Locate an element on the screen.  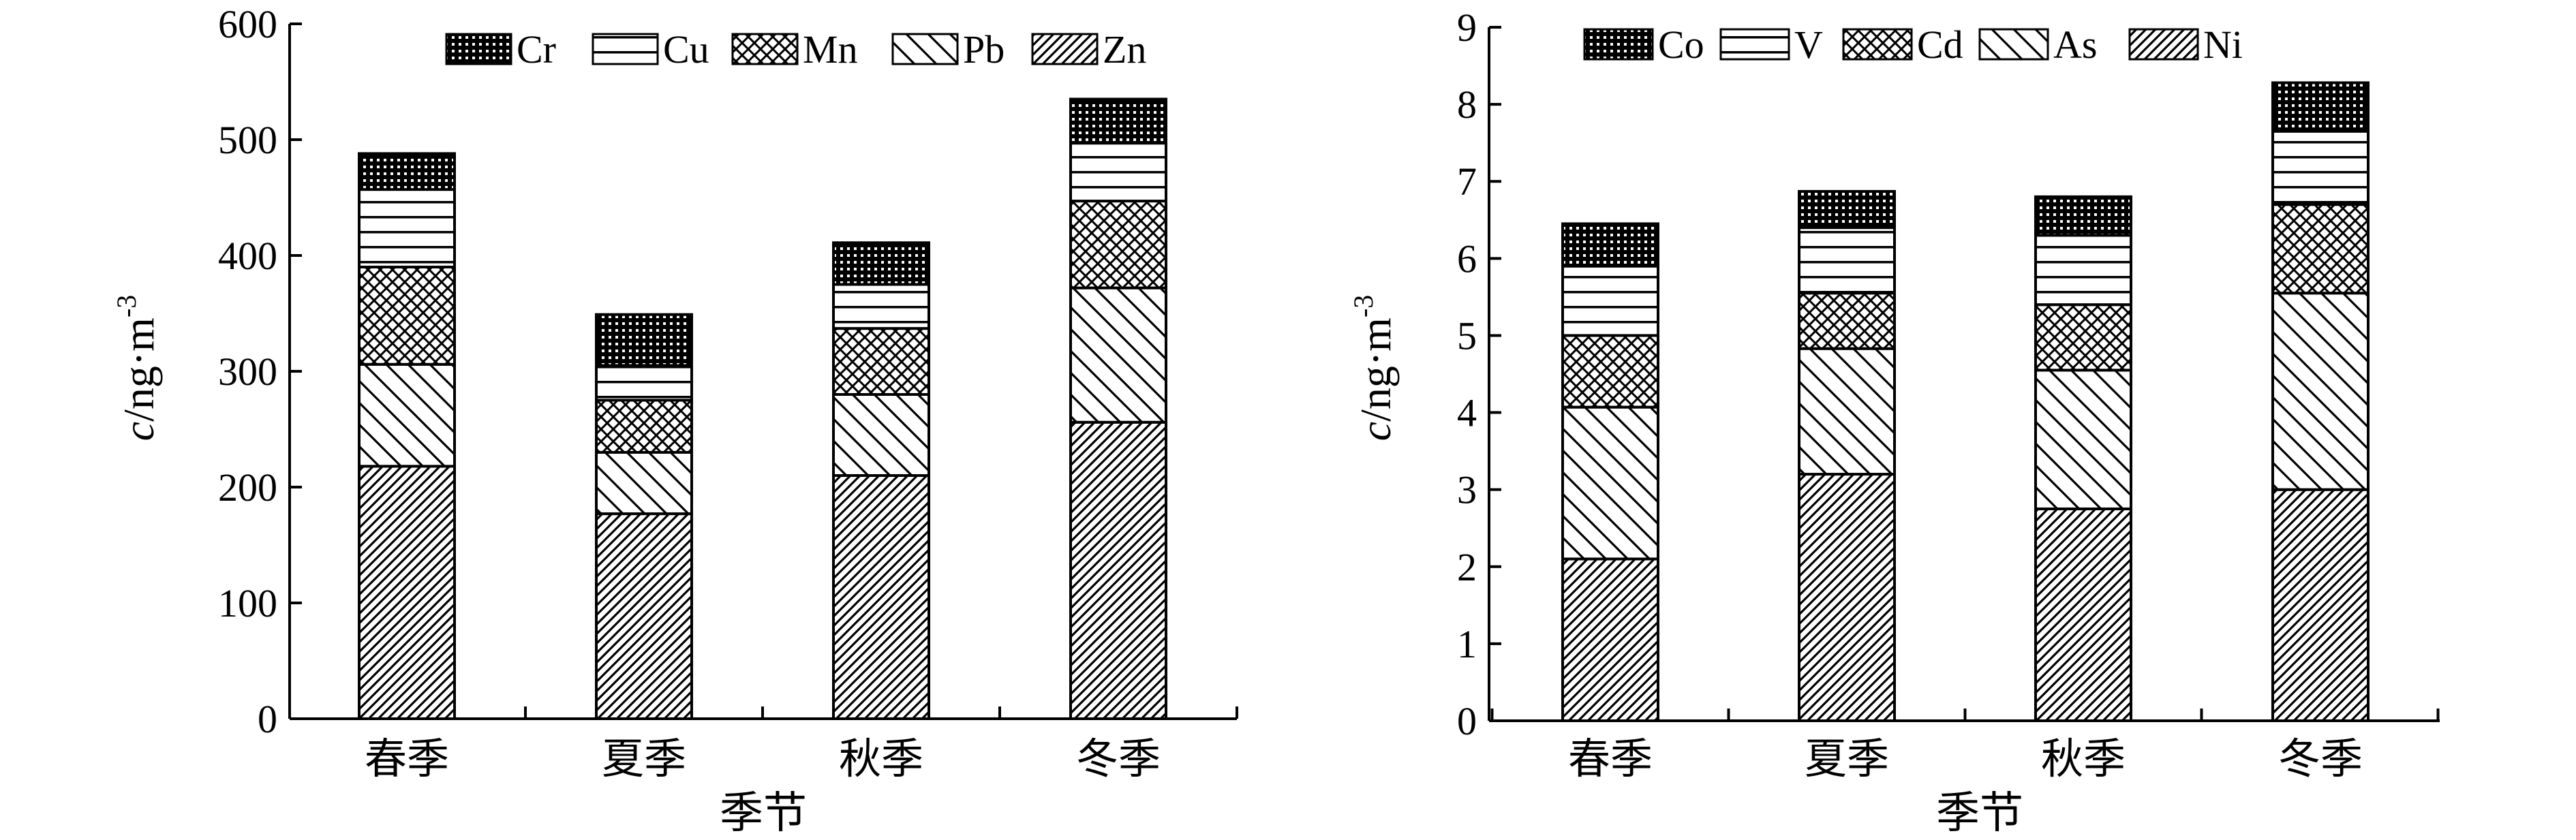
y-tick-label: 7 is located at coordinates (1467, 181).